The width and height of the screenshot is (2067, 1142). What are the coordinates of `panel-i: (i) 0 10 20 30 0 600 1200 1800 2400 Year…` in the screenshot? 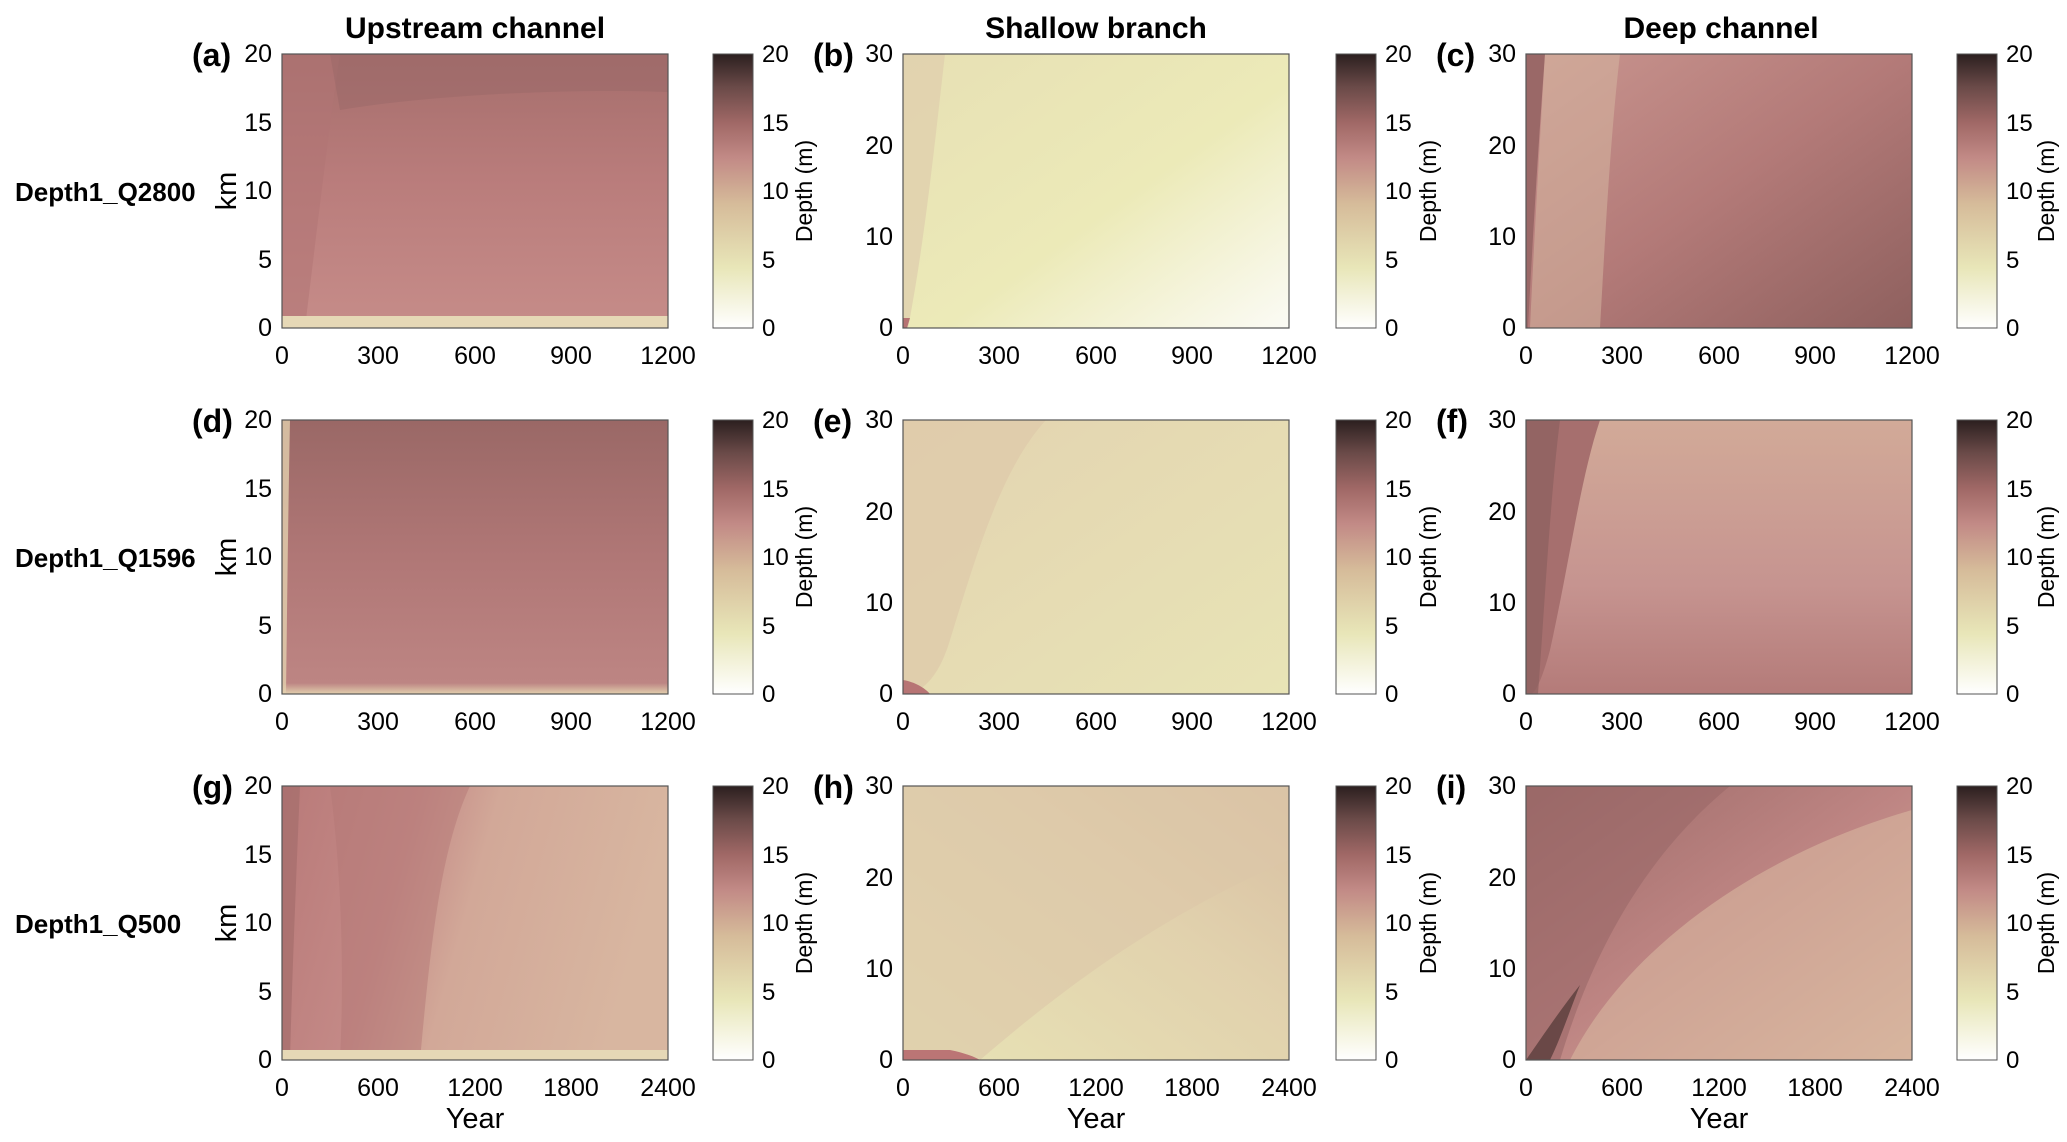 It's located at (1747, 952).